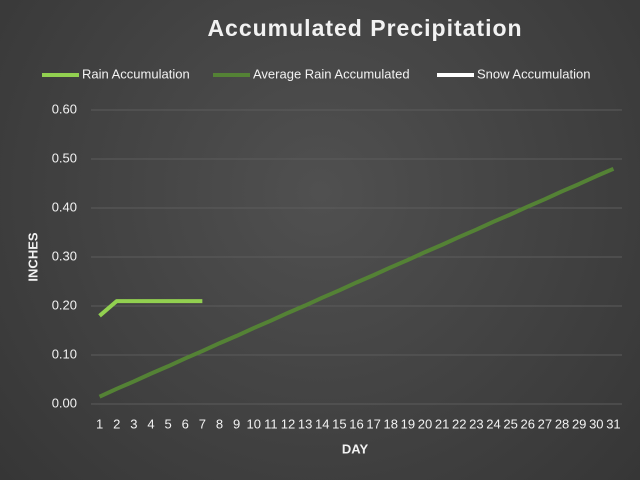 The height and width of the screenshot is (480, 640). I want to click on x-tick-label: 23, so click(476, 423).